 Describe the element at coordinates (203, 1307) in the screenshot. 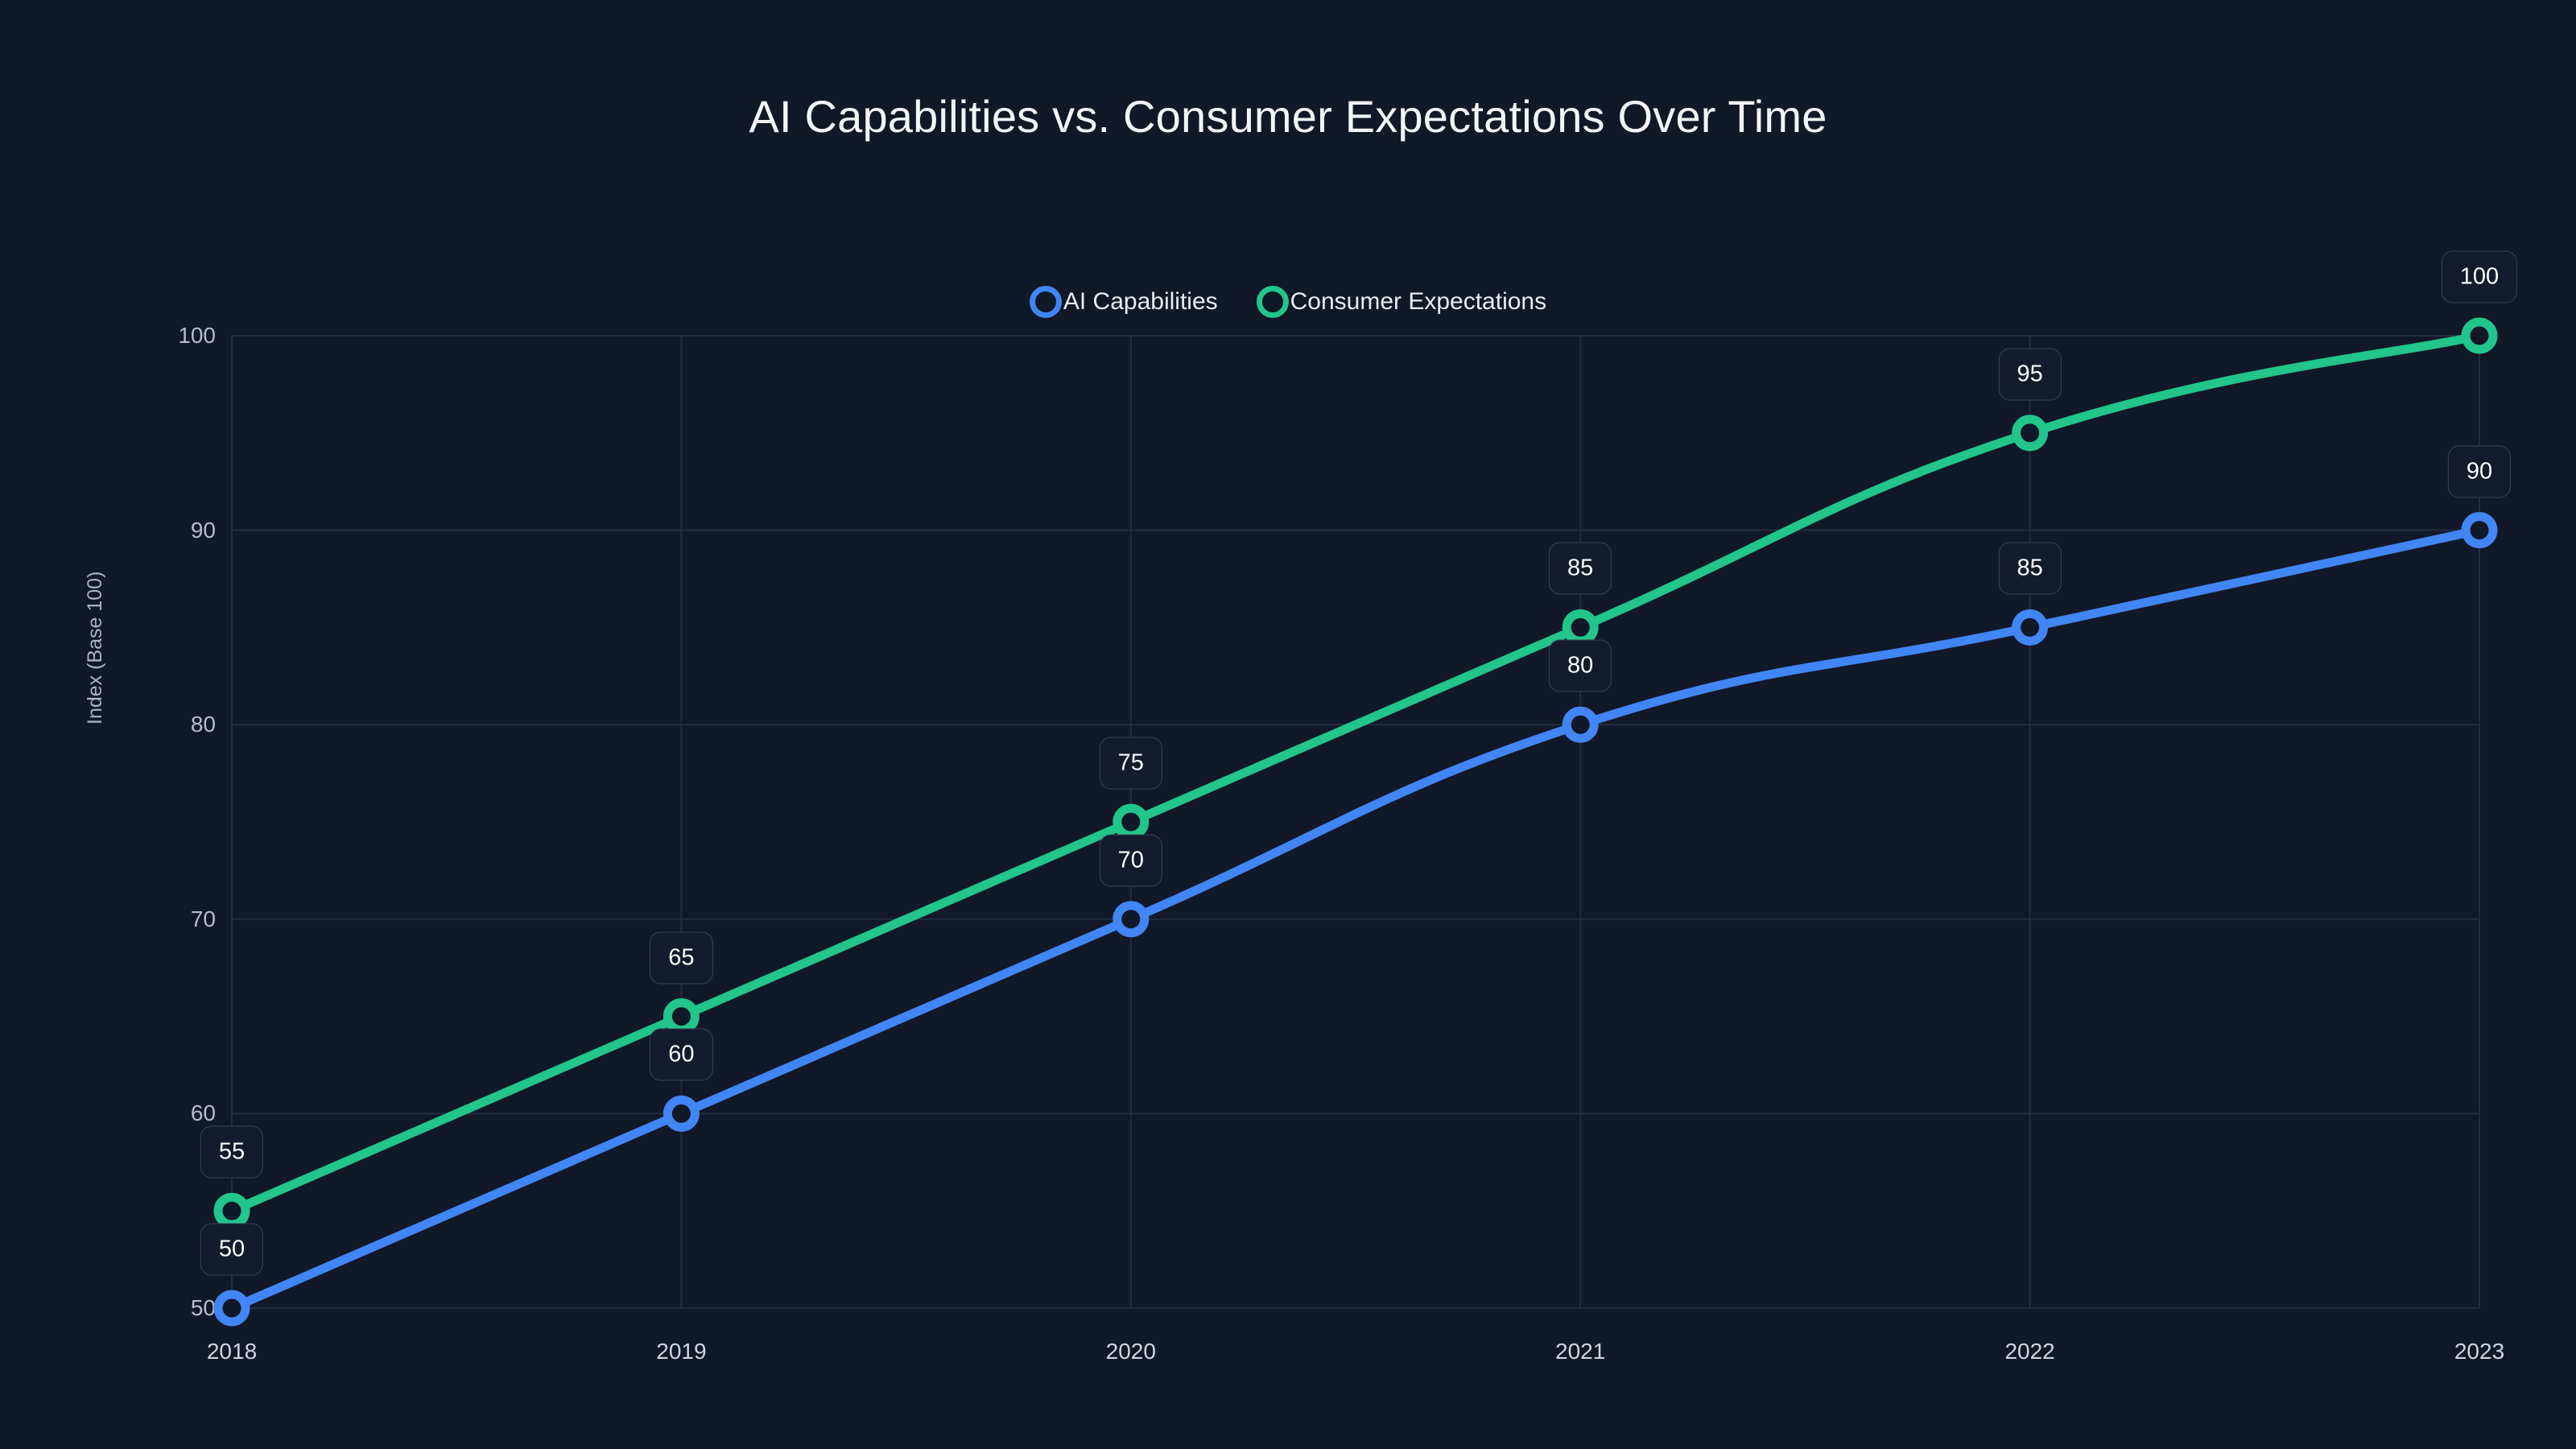

I see `y-axis-tick-label: 50` at that location.